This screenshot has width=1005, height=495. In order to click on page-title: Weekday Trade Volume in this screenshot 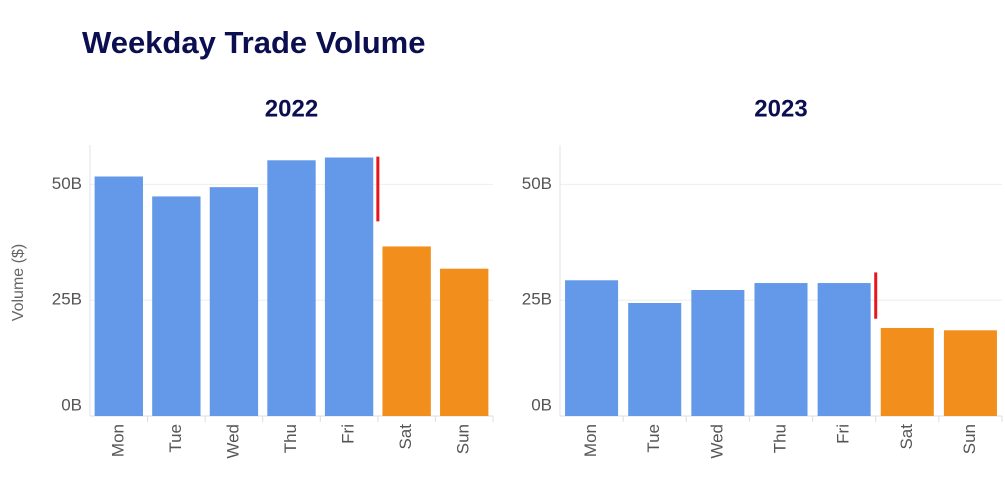, I will do `click(253, 42)`.